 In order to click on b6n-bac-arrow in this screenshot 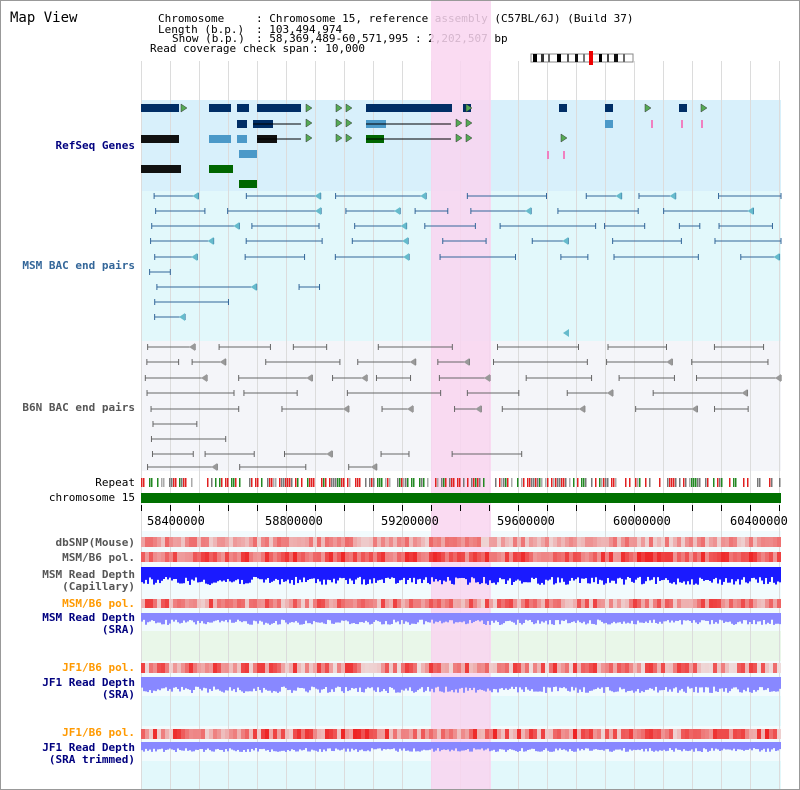, I will do `click(466, 362)`.